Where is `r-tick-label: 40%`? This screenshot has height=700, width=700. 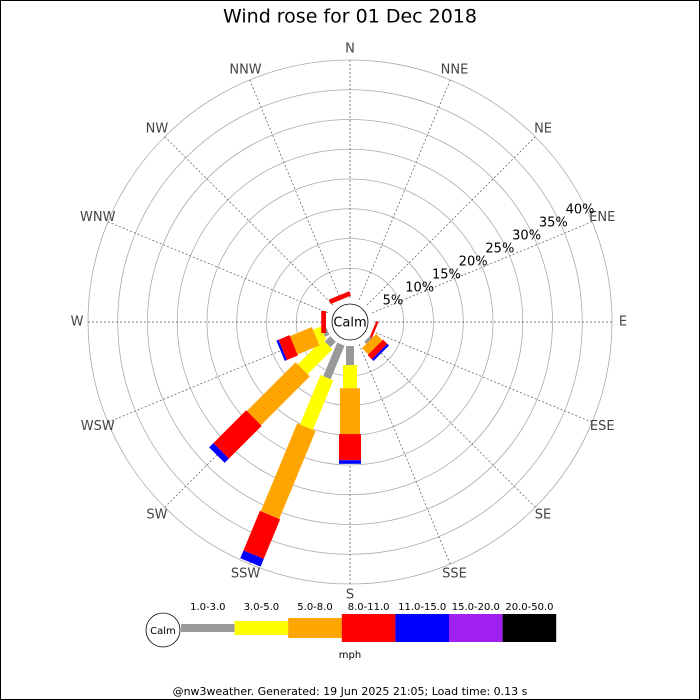
r-tick-label: 40% is located at coordinates (580, 209).